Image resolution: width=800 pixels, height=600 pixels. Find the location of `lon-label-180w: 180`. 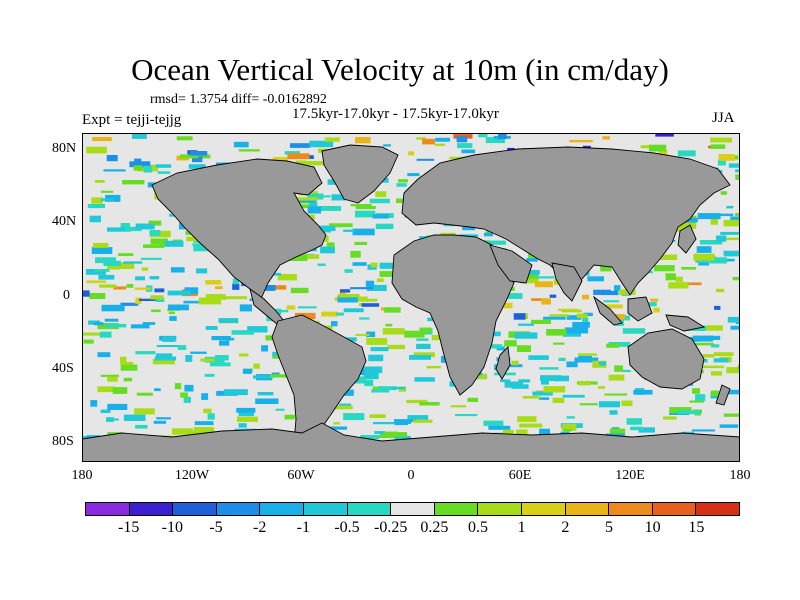

lon-label-180w: 180 is located at coordinates (82, 475).